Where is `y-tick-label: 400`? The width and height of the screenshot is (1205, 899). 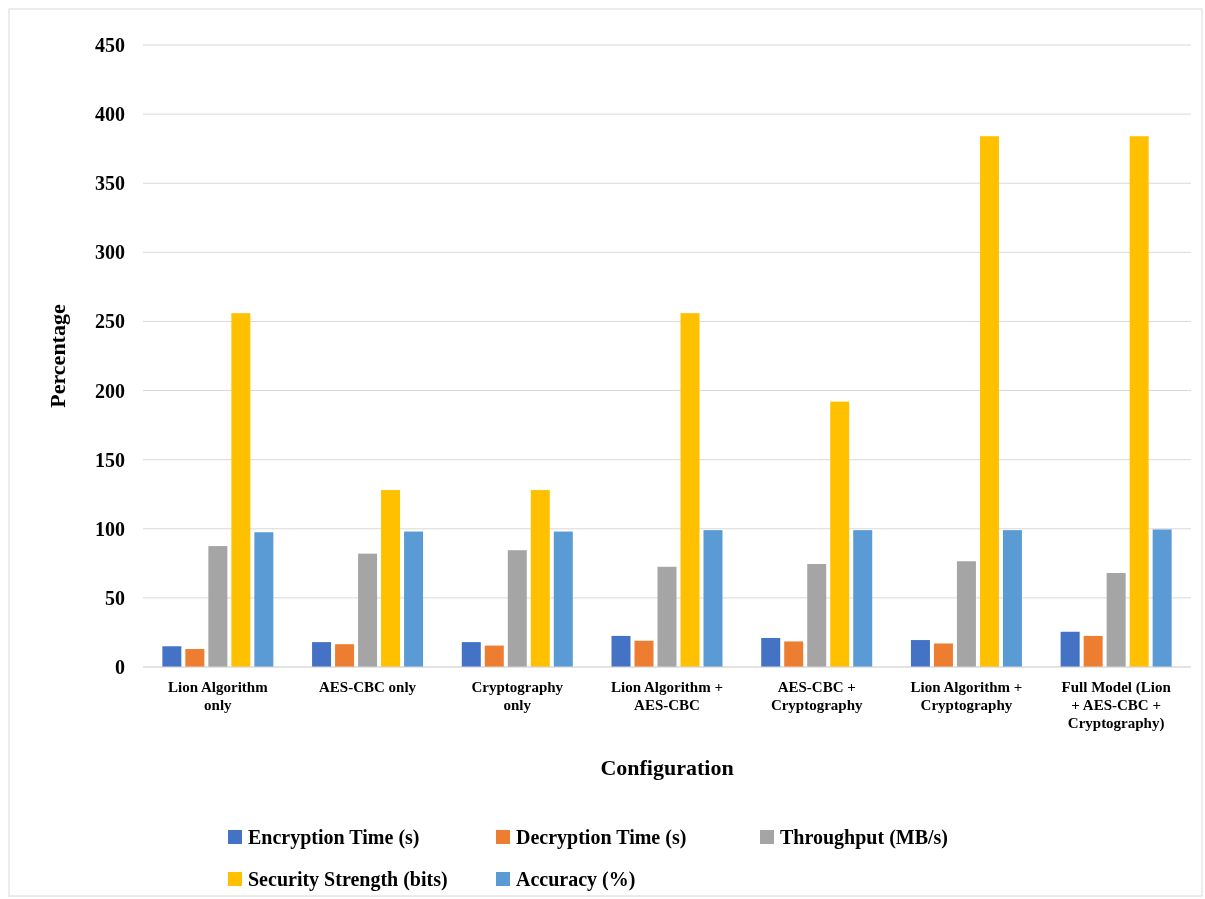 y-tick-label: 400 is located at coordinates (110, 114).